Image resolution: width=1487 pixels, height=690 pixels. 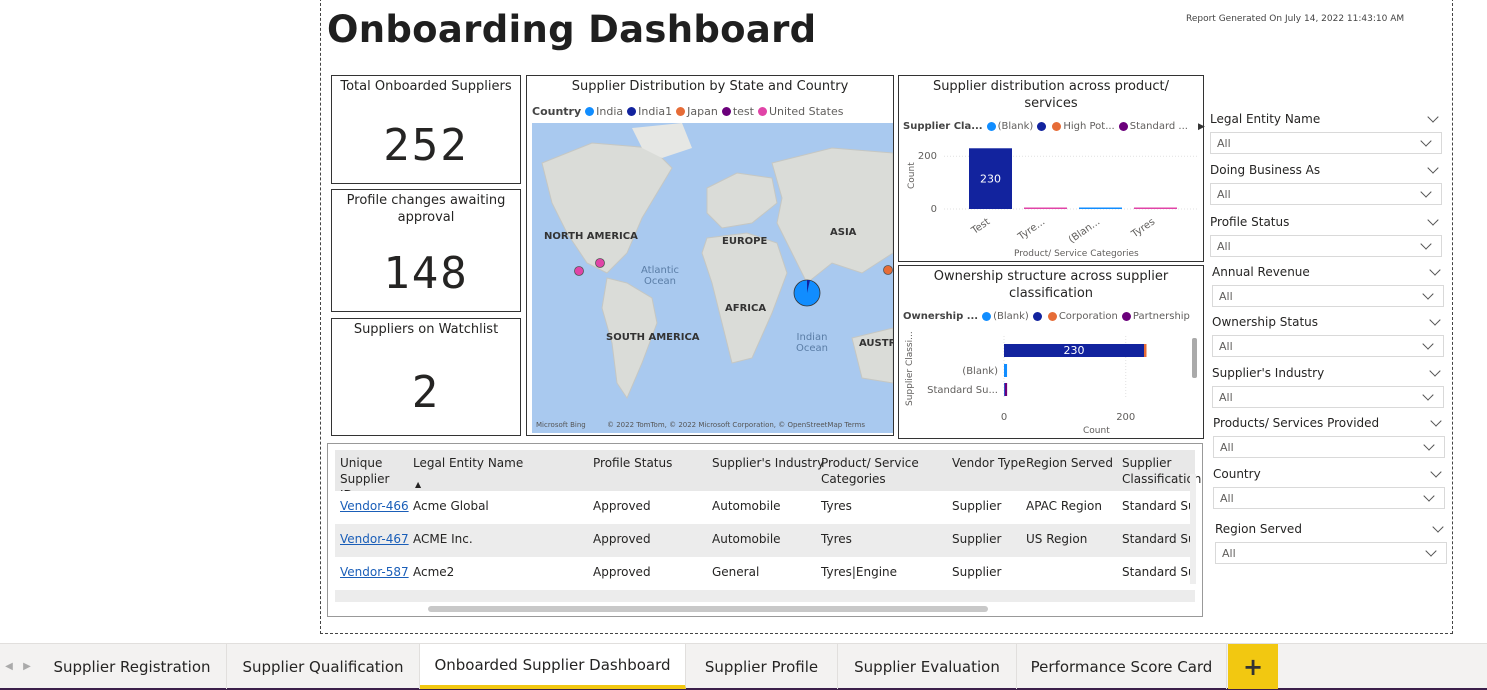 I want to click on column-header: Vendor Type, so click(x=989, y=463).